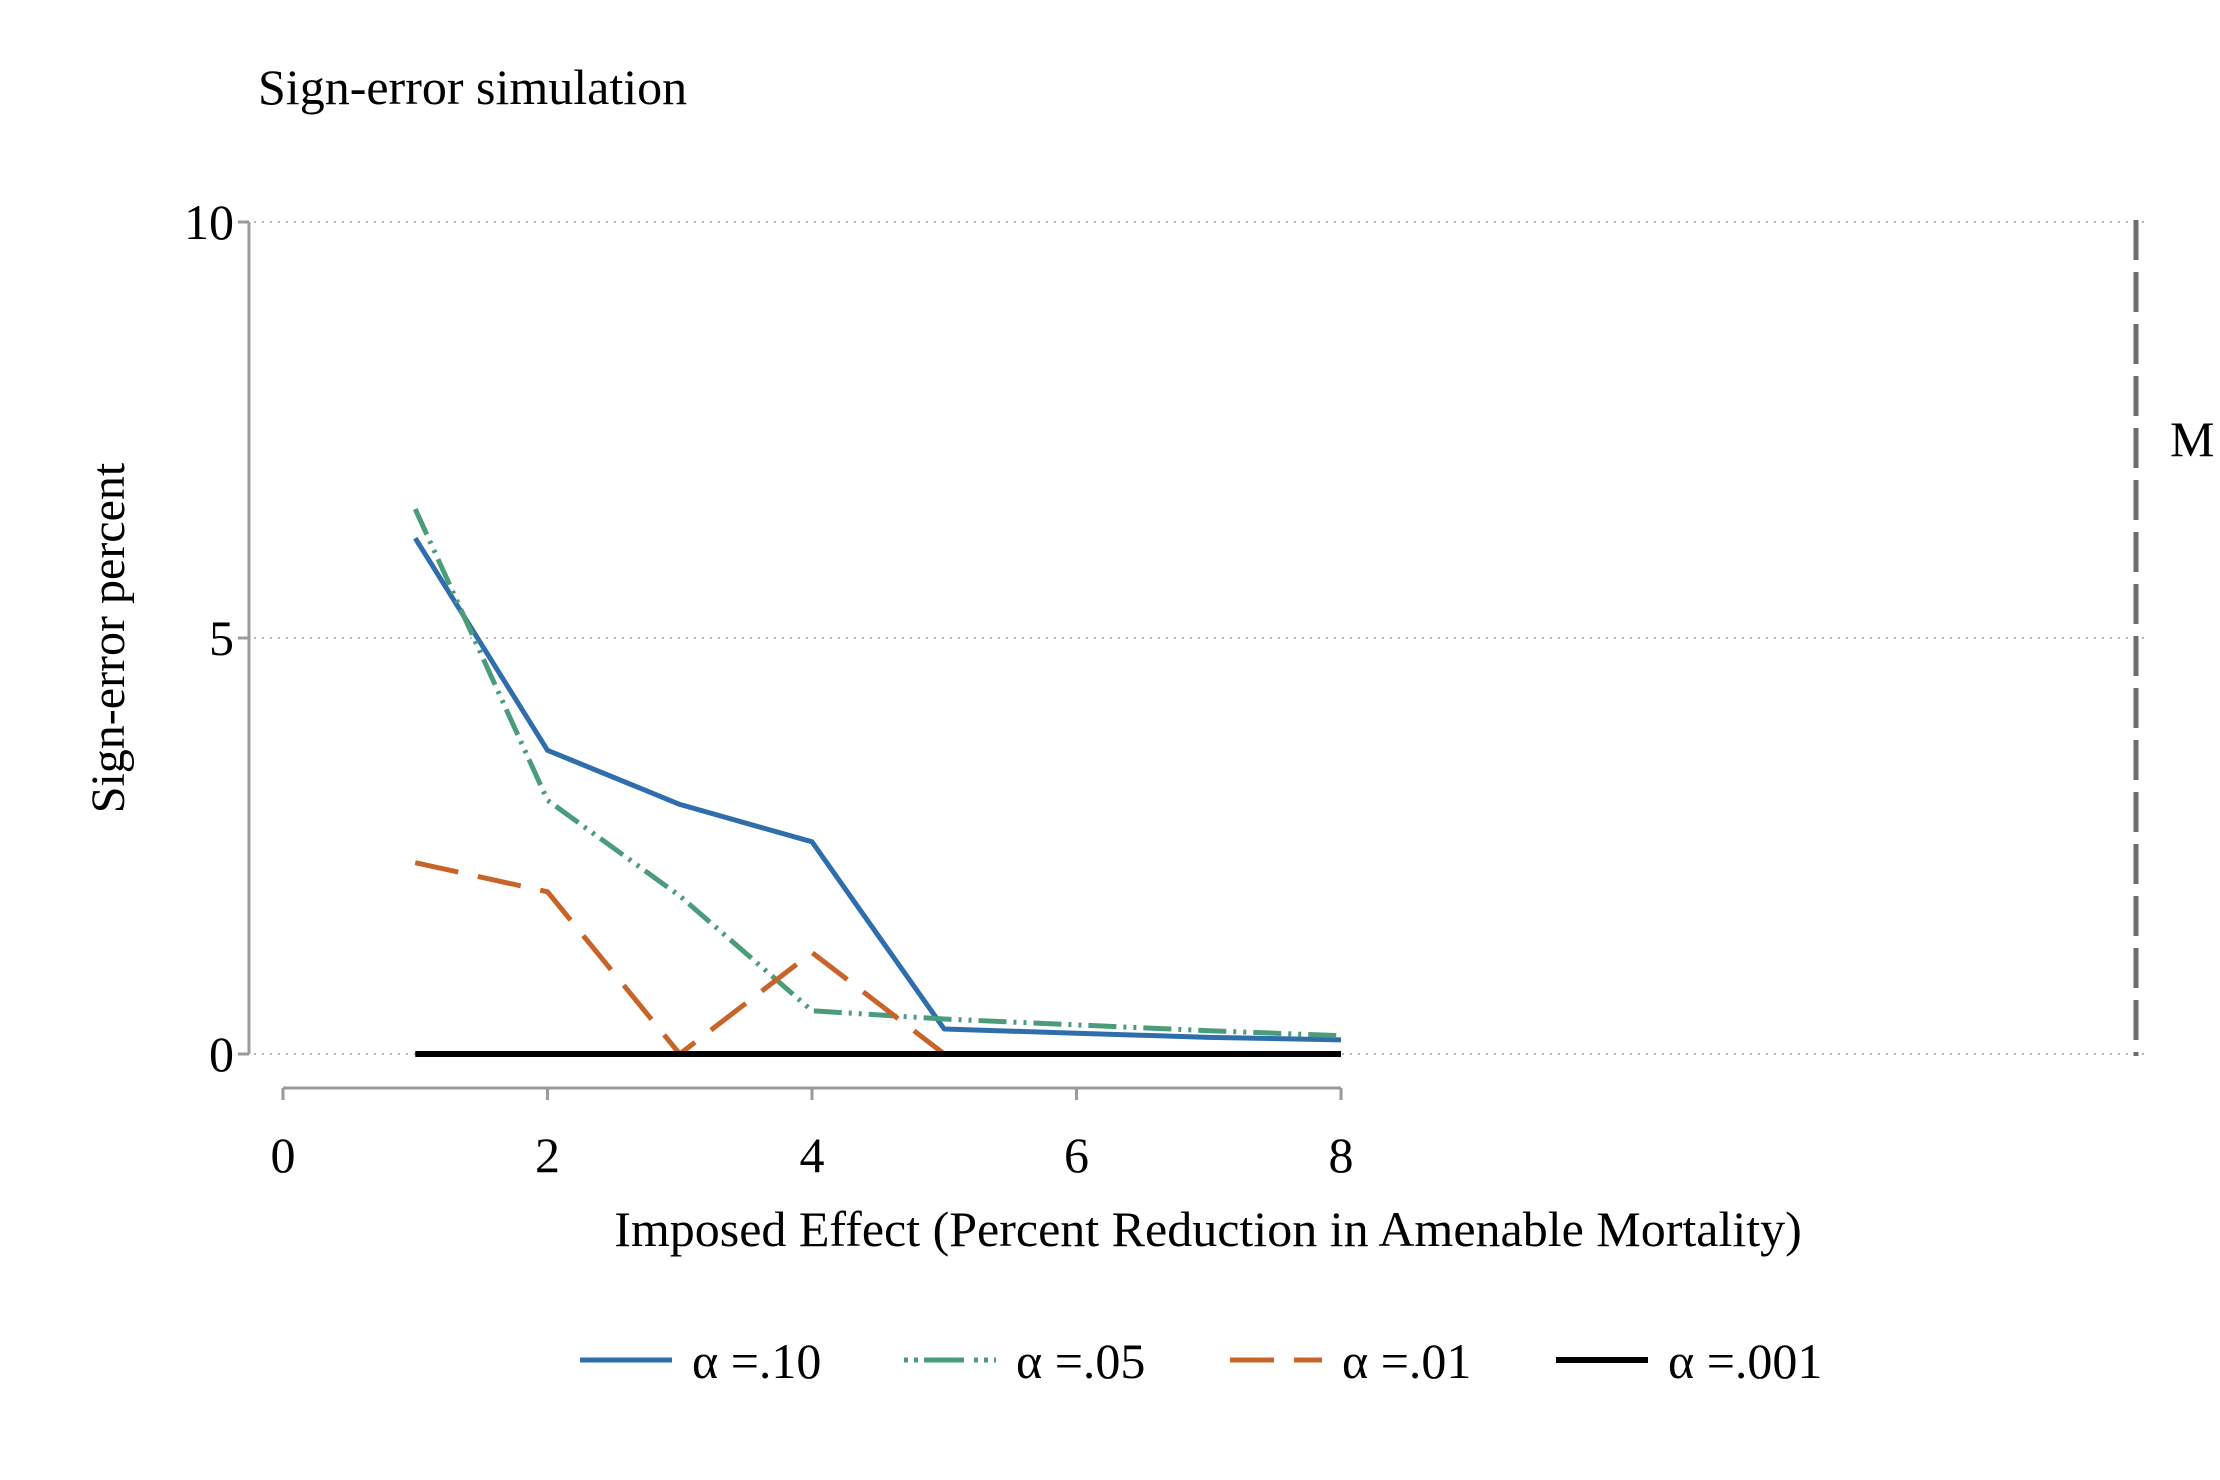 This screenshot has width=2220, height=1480. Describe the element at coordinates (812, 1155) in the screenshot. I see `x-tick-label-4: 4` at that location.